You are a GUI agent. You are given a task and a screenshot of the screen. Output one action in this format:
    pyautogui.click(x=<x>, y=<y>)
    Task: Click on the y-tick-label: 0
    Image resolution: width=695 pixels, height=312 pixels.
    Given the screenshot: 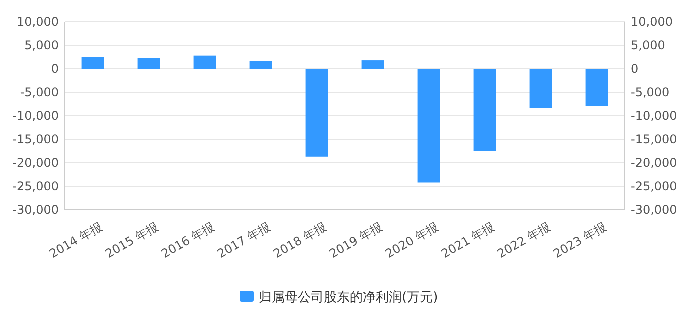 What is the action you would take?
    pyautogui.click(x=55, y=69)
    